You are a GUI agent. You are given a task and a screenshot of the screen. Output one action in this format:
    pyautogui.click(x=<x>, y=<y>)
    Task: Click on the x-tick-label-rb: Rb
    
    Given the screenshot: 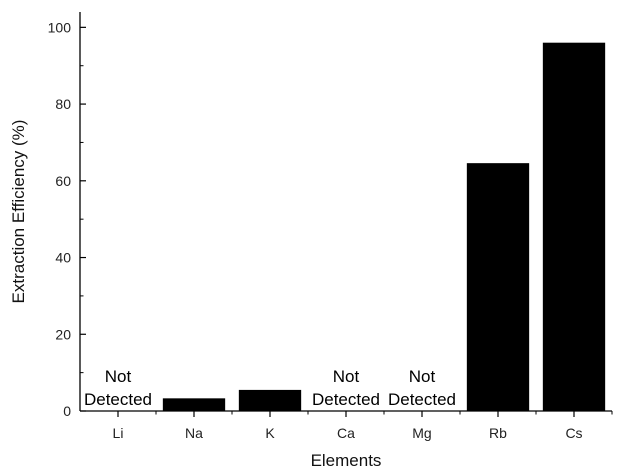 What is the action you would take?
    pyautogui.click(x=498, y=433)
    